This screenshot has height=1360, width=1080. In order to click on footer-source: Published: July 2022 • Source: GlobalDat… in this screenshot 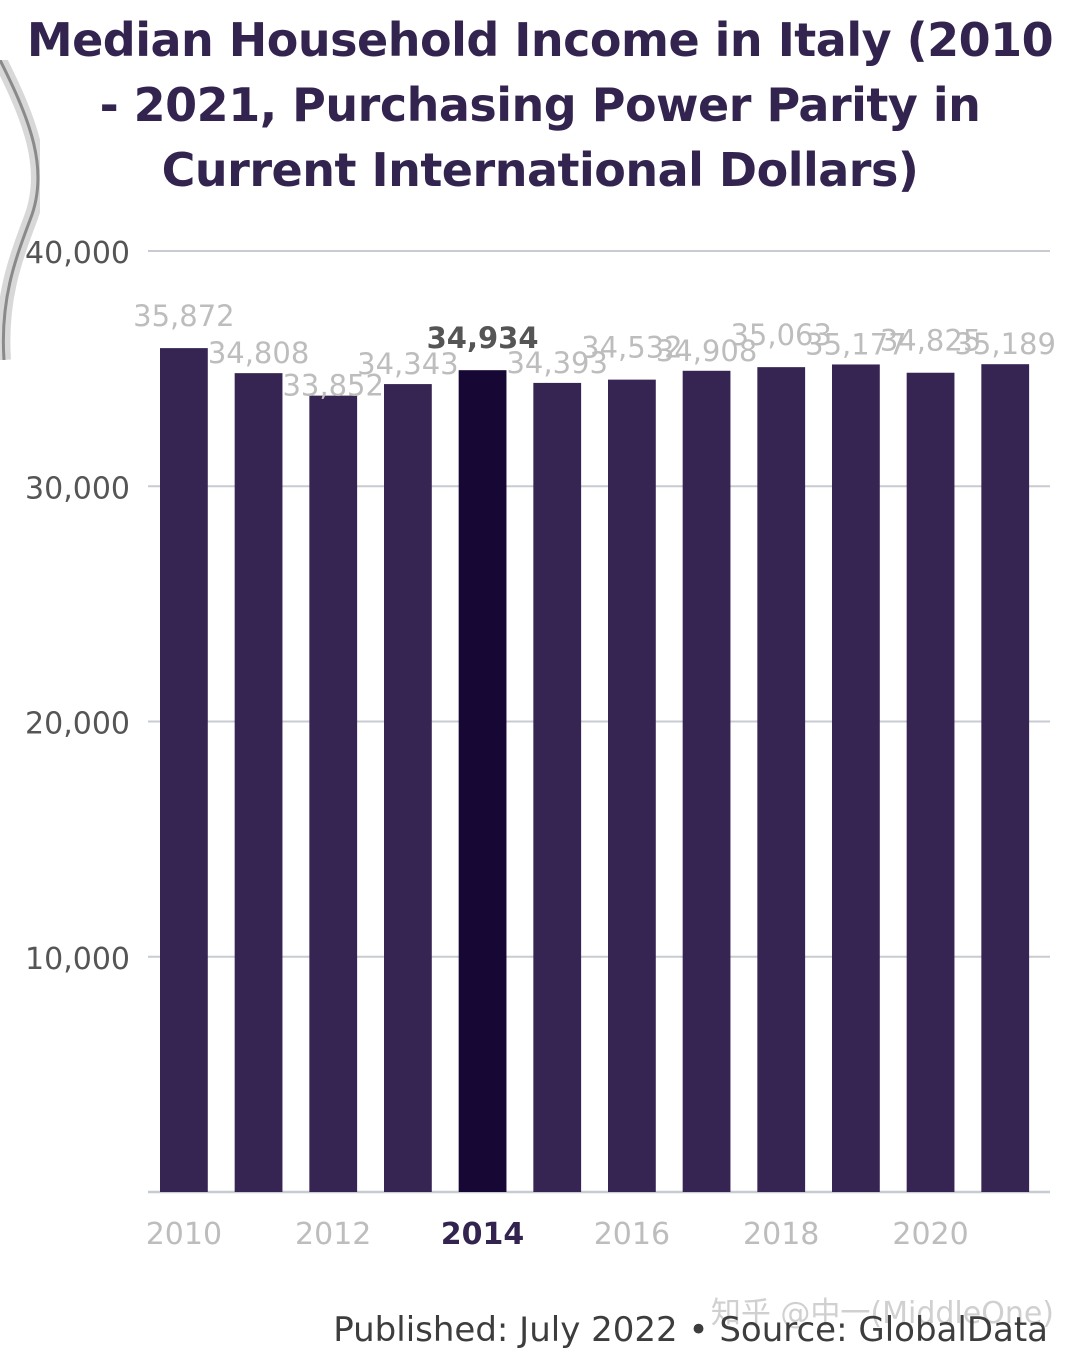, I will do `click(690, 1330)`.